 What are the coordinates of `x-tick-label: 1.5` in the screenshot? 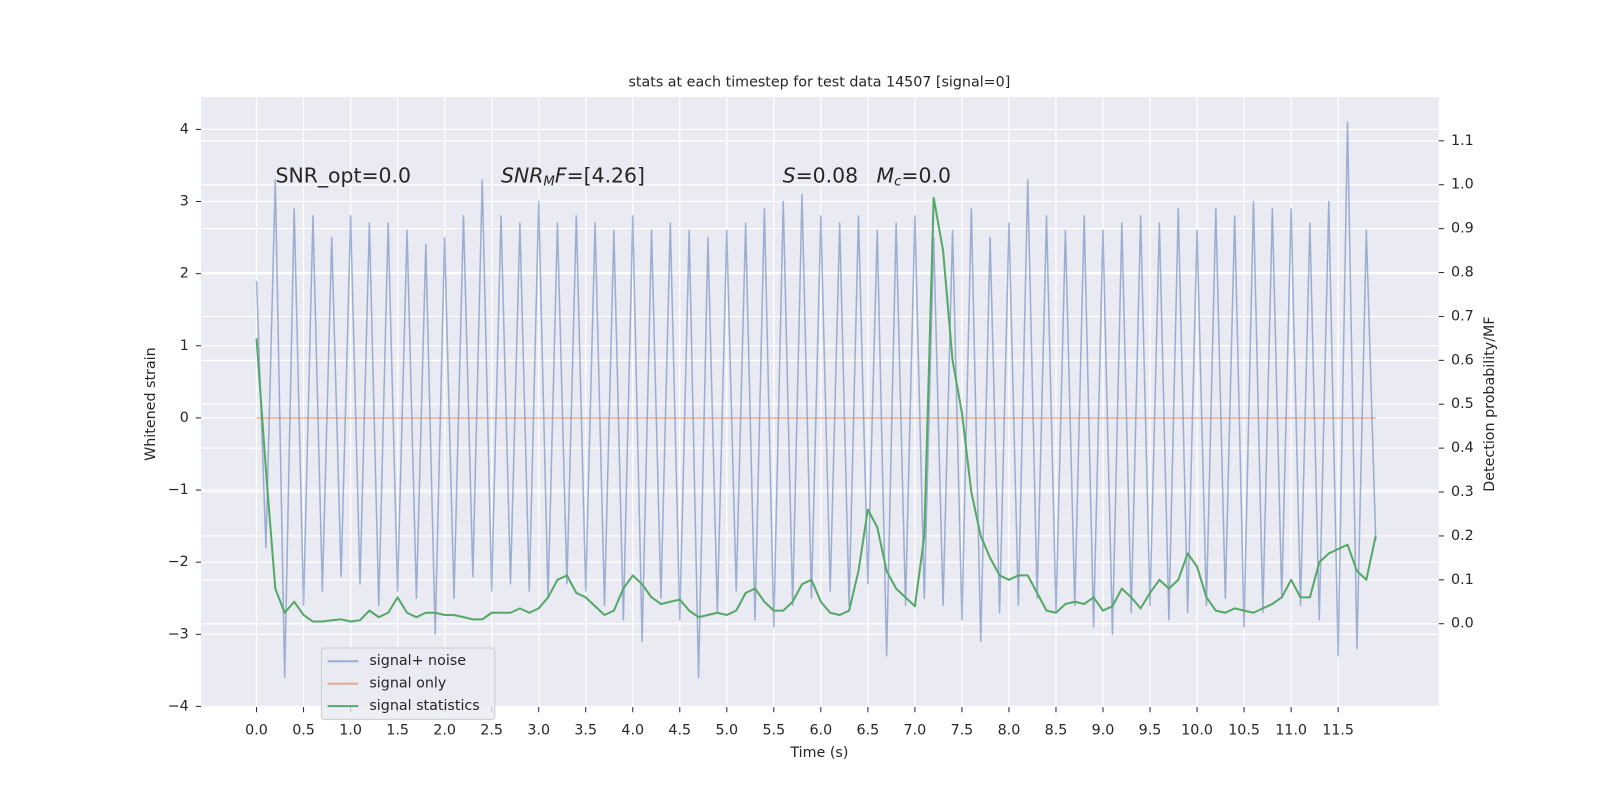 It's located at (397, 731).